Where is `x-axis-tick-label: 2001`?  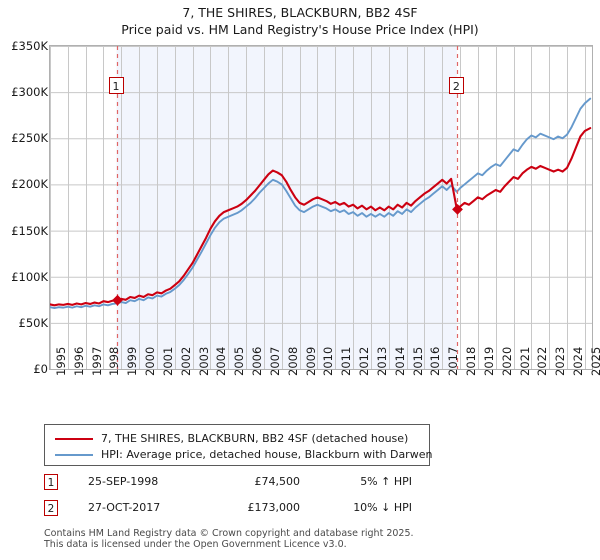
x-axis-tick-label: 2001 is located at coordinates (167, 361).